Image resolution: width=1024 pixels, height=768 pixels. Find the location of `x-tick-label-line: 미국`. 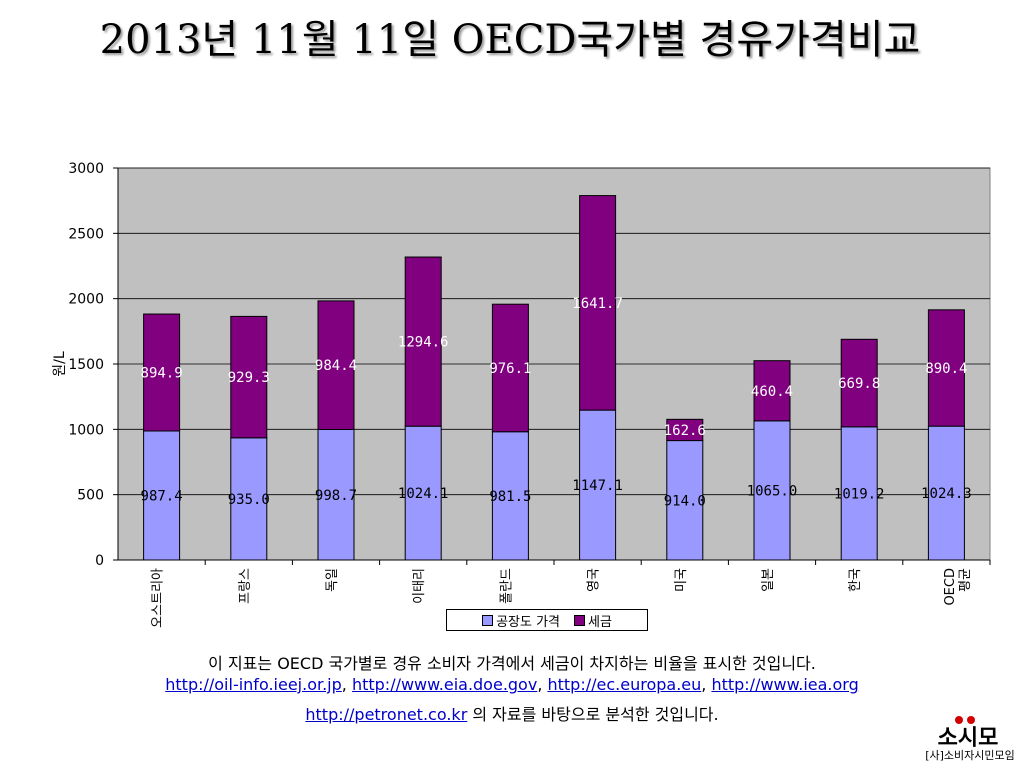

x-tick-label-line: 미국 is located at coordinates (681, 580).